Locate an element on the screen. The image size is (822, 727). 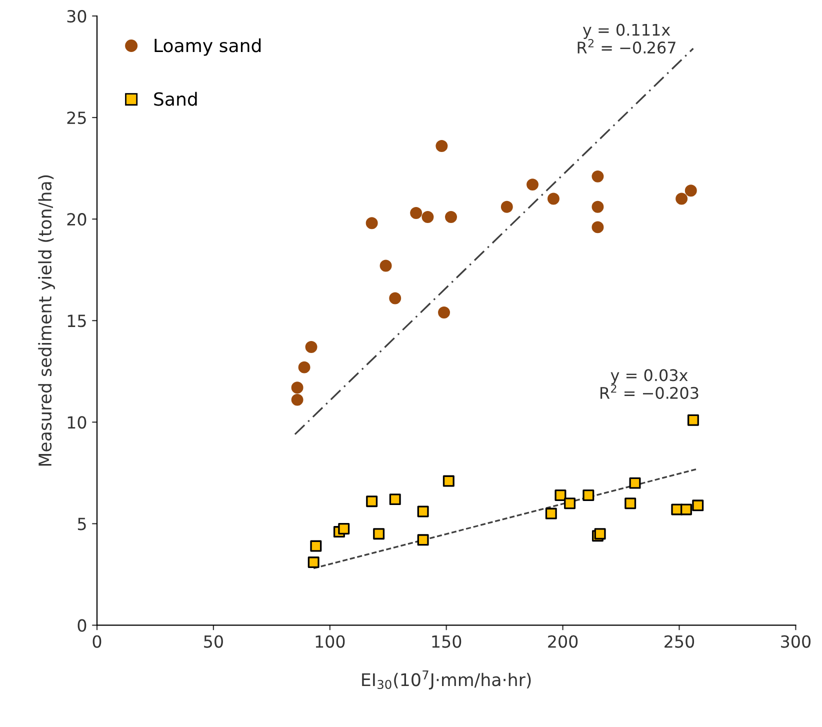
annotation: y = 0.03x R$^{2}$ = −0.203 is located at coordinates (649, 384).